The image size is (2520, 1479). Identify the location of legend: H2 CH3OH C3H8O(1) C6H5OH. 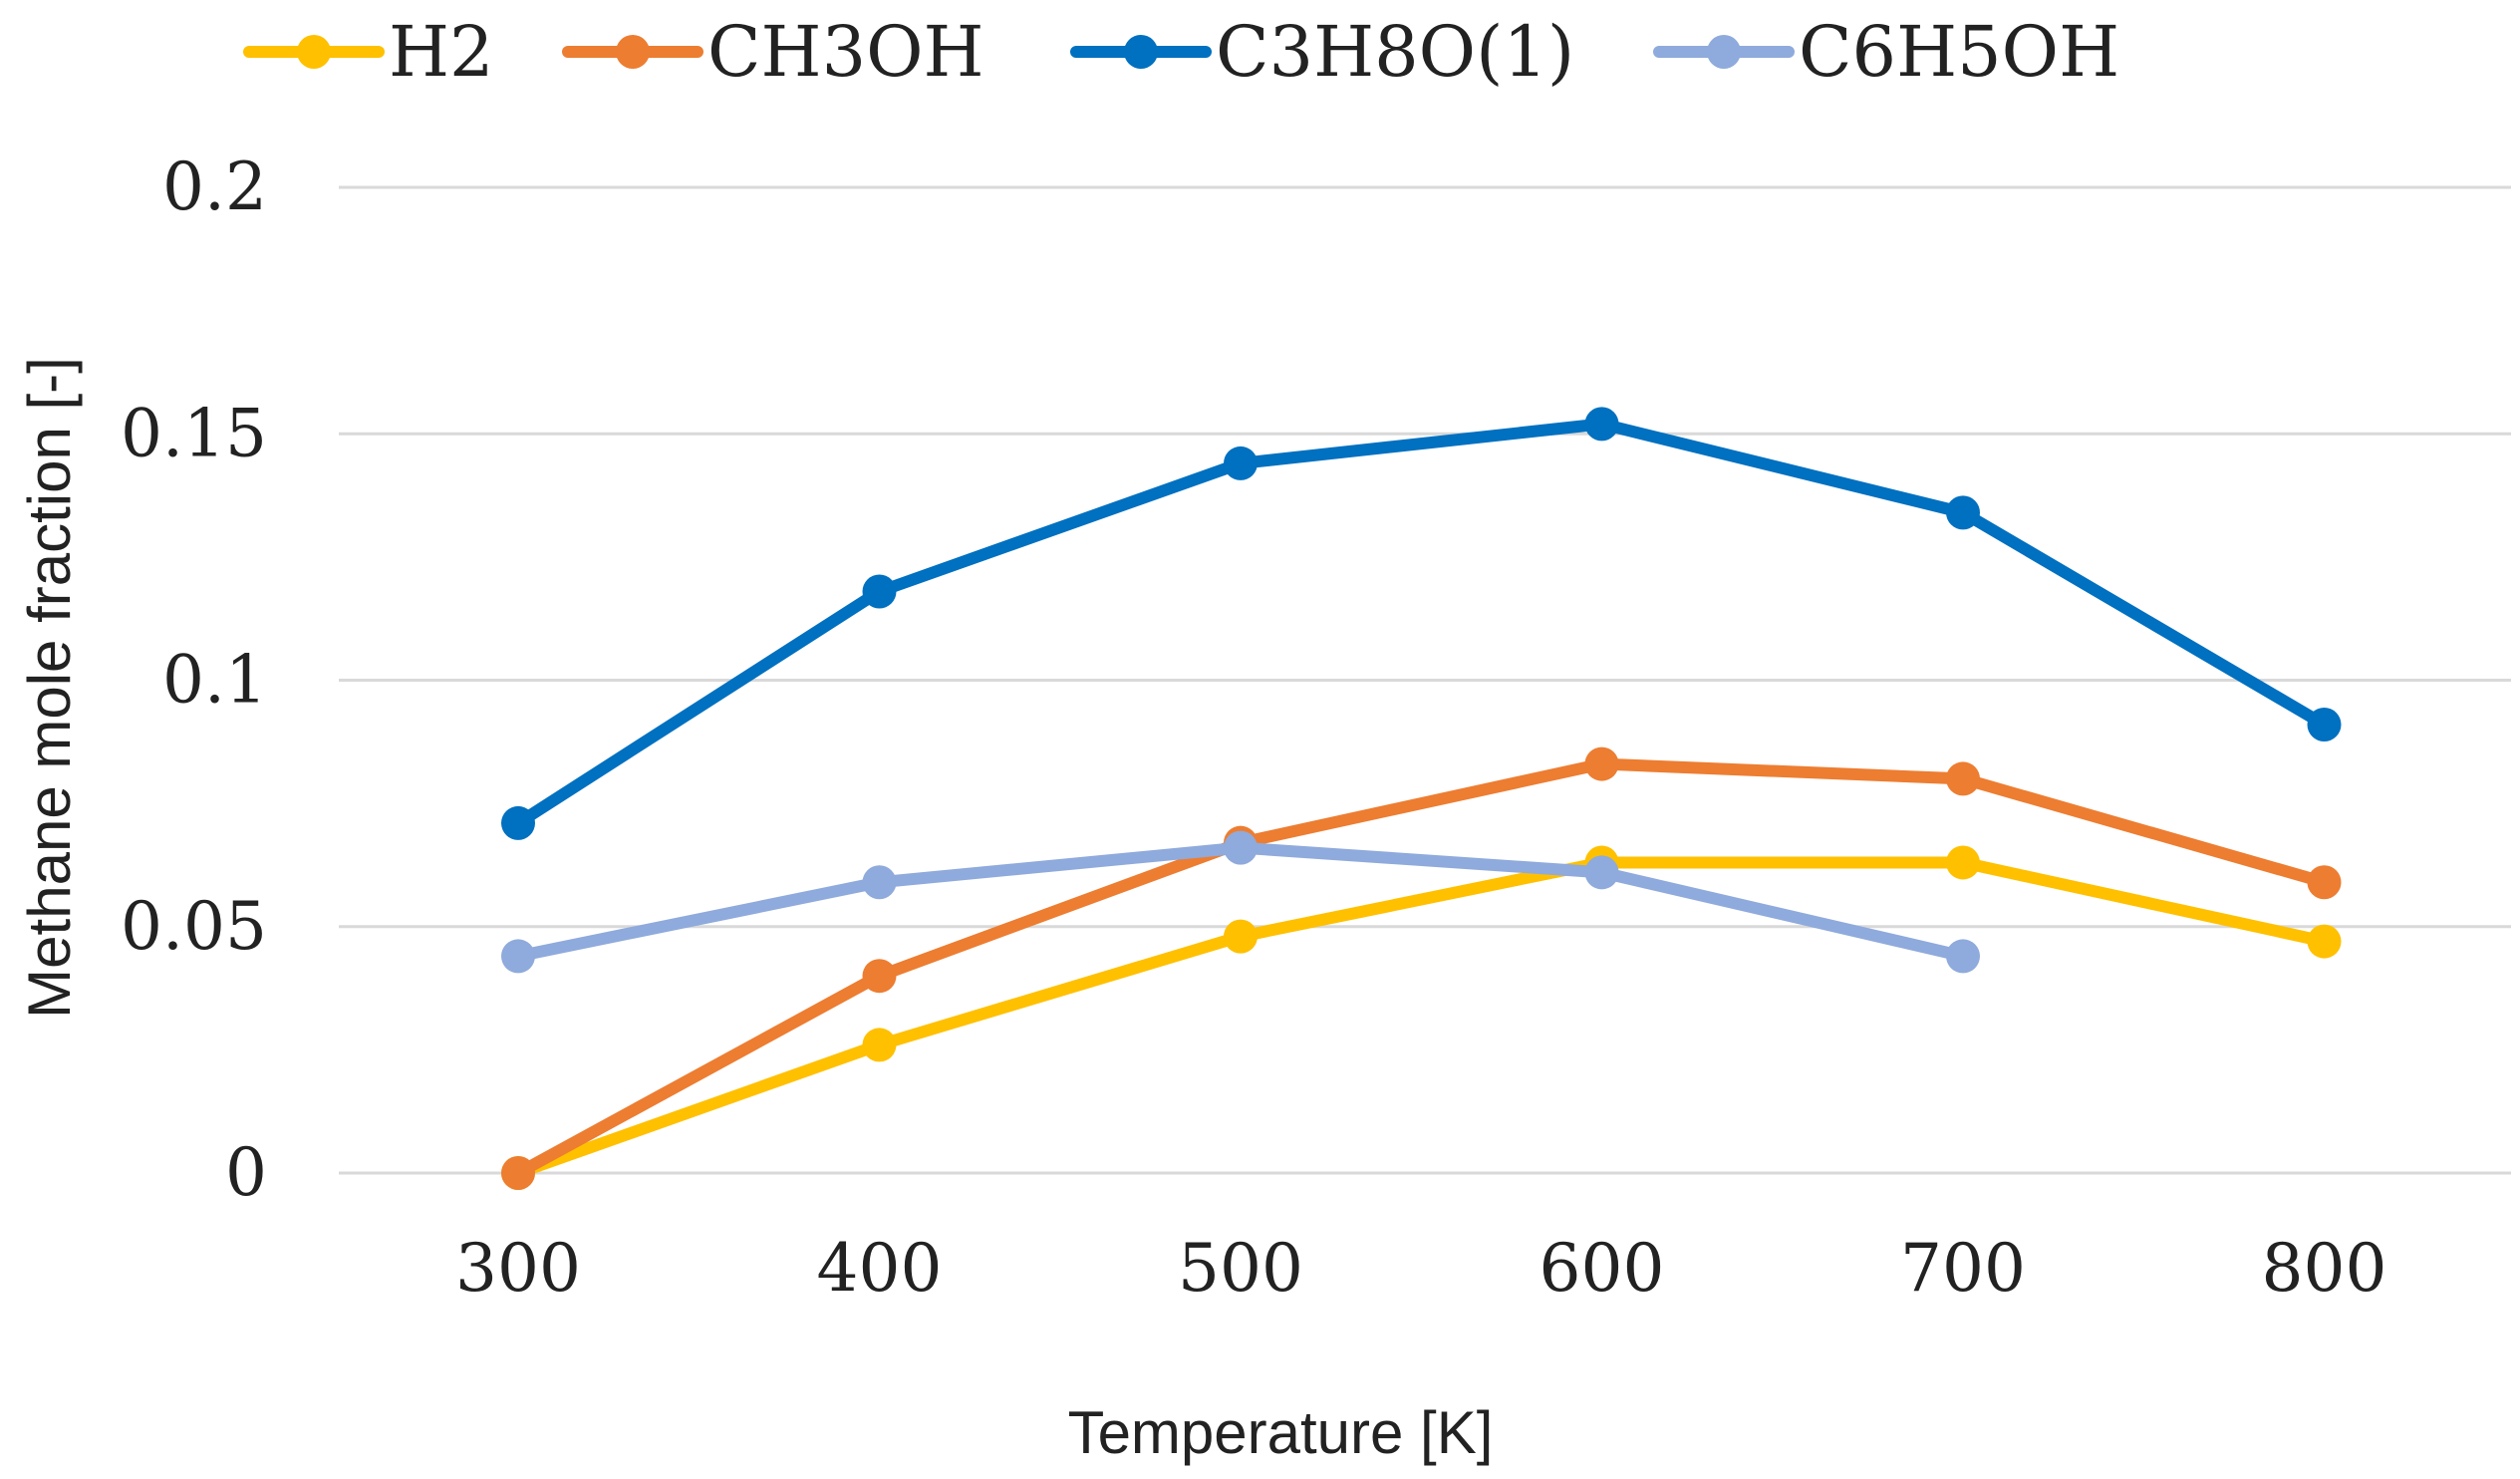
(1181, 52).